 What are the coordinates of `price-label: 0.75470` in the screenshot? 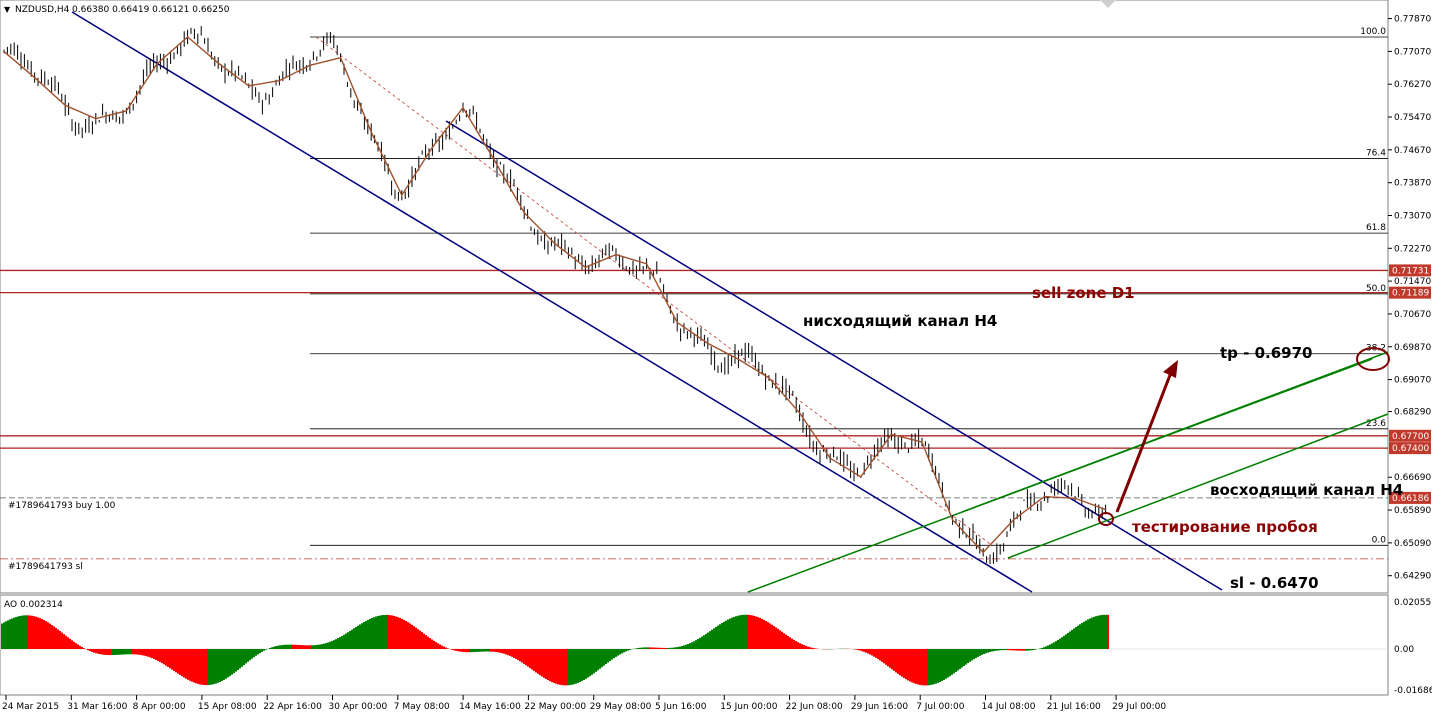 It's located at (1412, 118).